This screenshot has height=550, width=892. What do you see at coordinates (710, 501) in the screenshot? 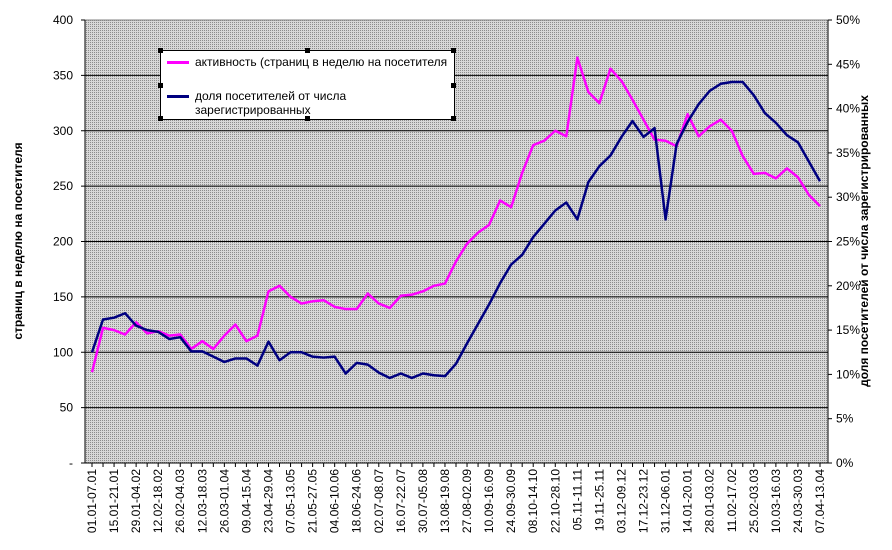
I see `x-tick-label: 28.01-03.02` at bounding box center [710, 501].